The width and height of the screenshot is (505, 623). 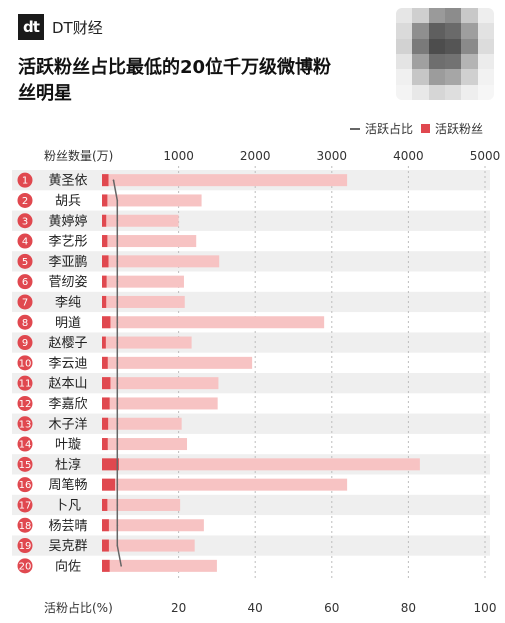 What do you see at coordinates (451, 128) in the screenshot?
I see `legend-item-bar: 活跃粉丝` at bounding box center [451, 128].